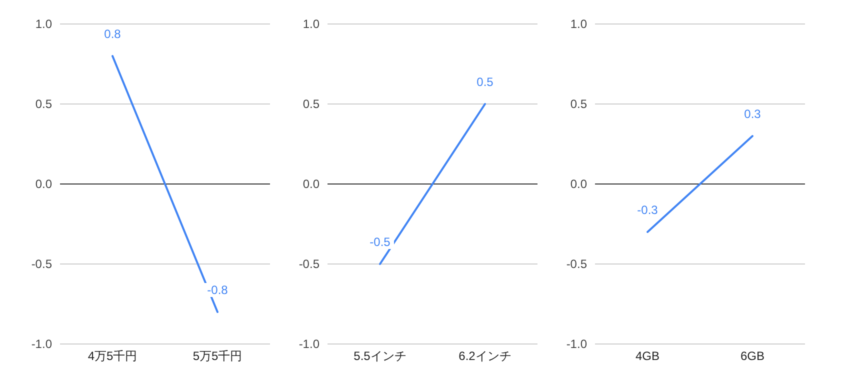 The height and width of the screenshot is (386, 859). Describe the element at coordinates (380, 242) in the screenshot. I see `data-label: -0.5` at that location.